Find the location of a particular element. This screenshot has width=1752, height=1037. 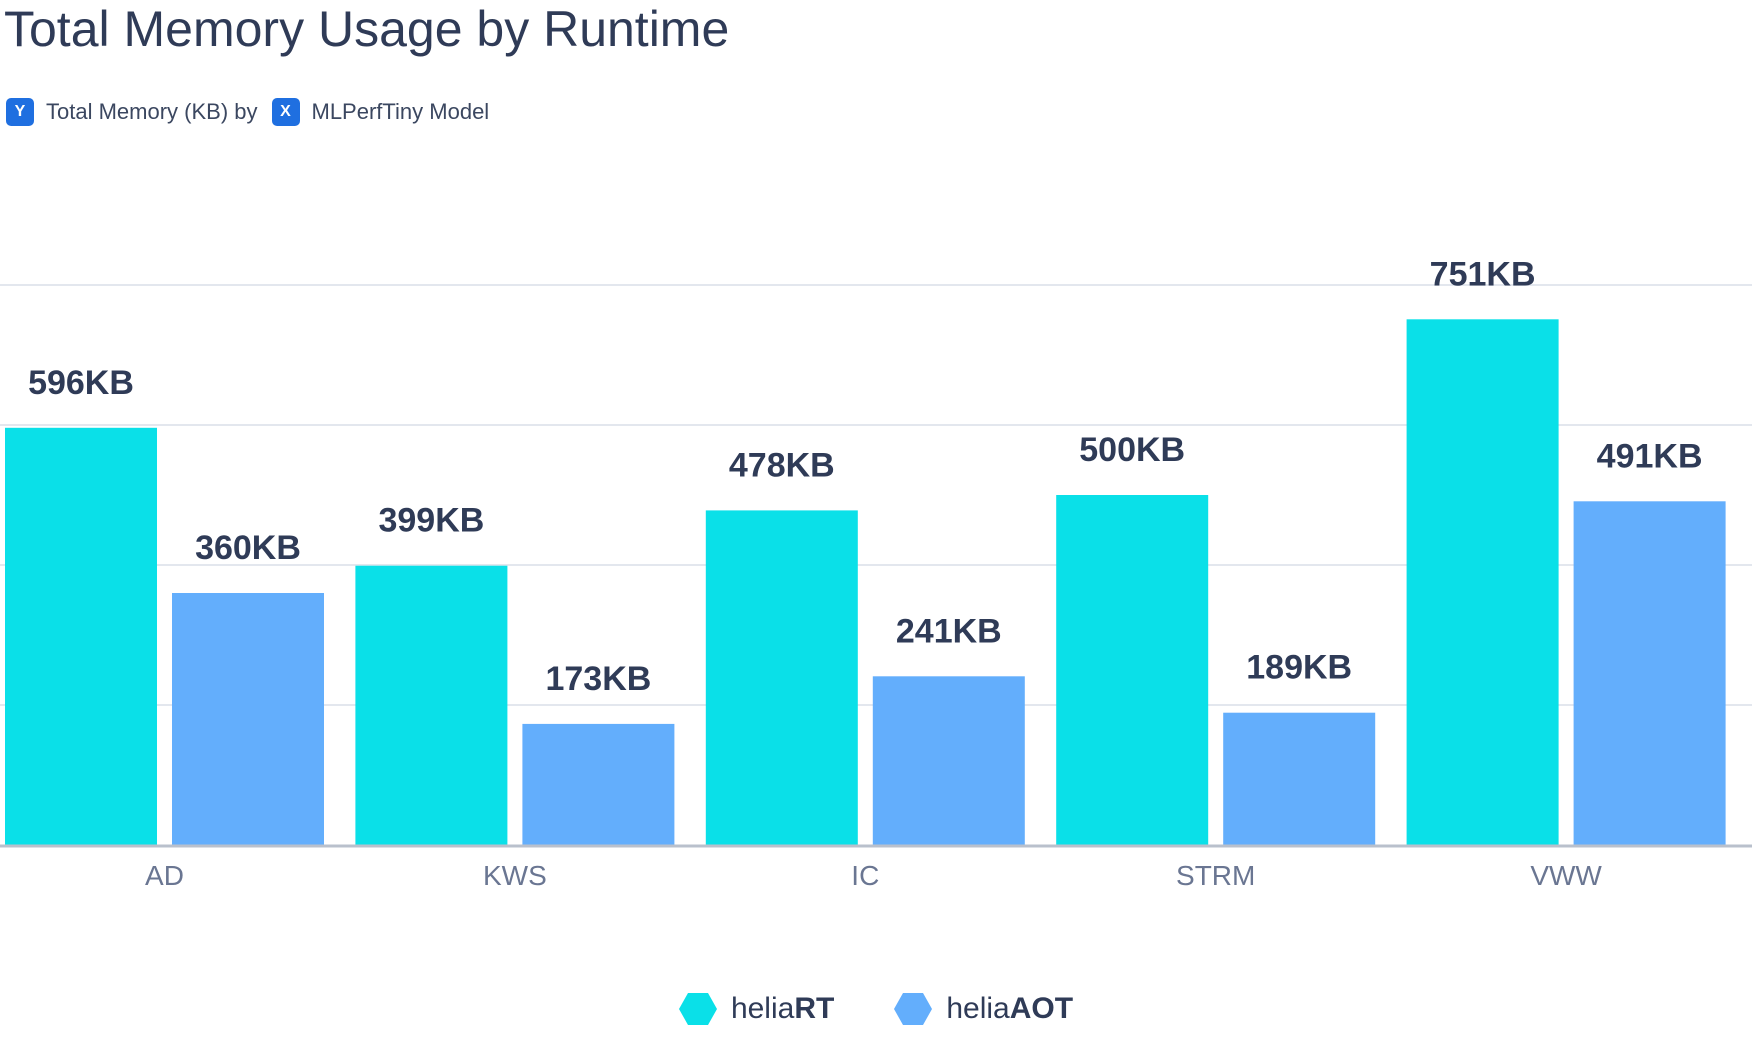

bar-value-label: 360KB is located at coordinates (248, 548).